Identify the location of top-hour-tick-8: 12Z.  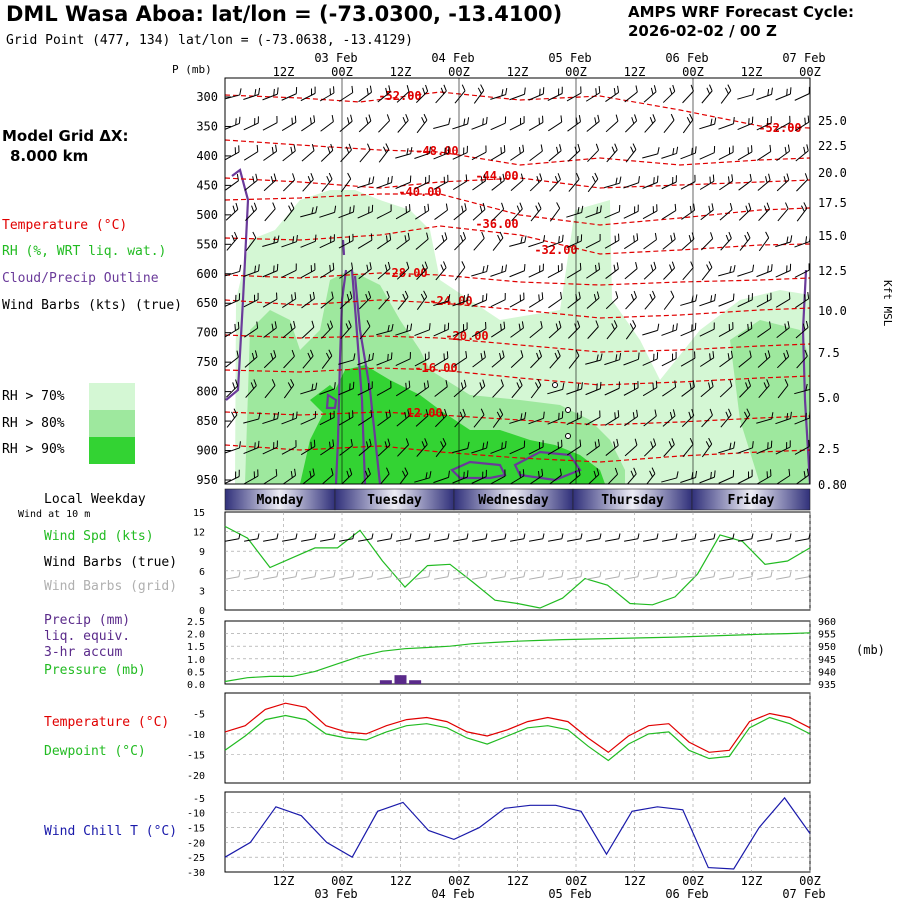
(752, 72).